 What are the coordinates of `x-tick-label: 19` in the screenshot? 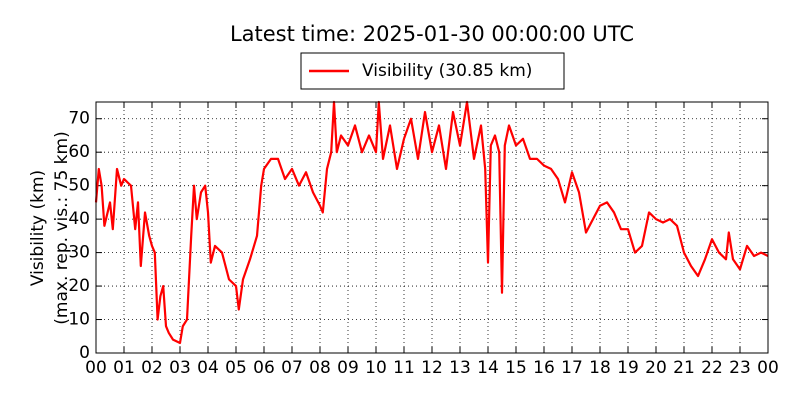 It's located at (628, 368).